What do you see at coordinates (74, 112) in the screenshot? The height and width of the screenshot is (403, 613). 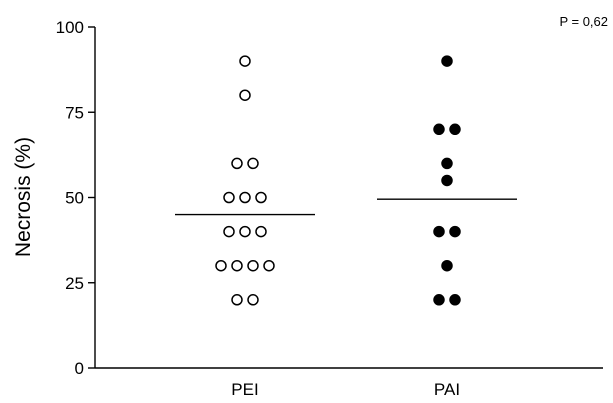 I see `y-tick-label: 75` at bounding box center [74, 112].